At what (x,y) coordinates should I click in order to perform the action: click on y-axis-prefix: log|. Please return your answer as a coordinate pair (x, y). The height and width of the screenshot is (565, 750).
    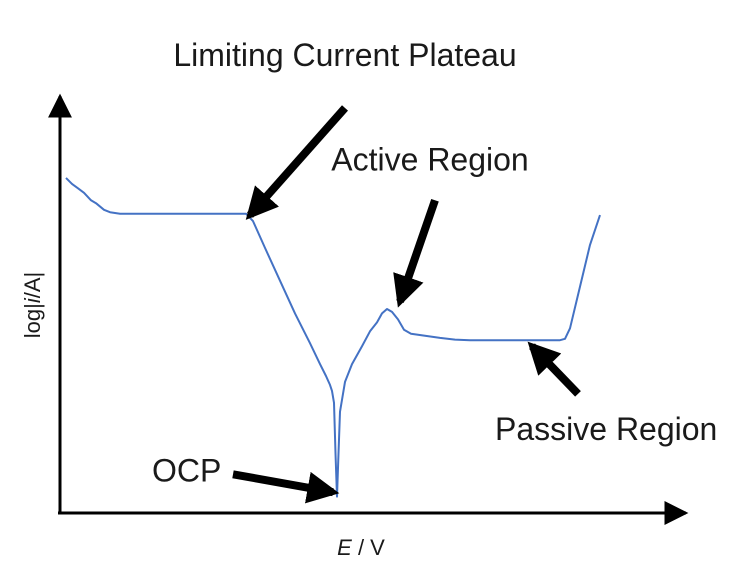
    Looking at the image, I should click on (32, 320).